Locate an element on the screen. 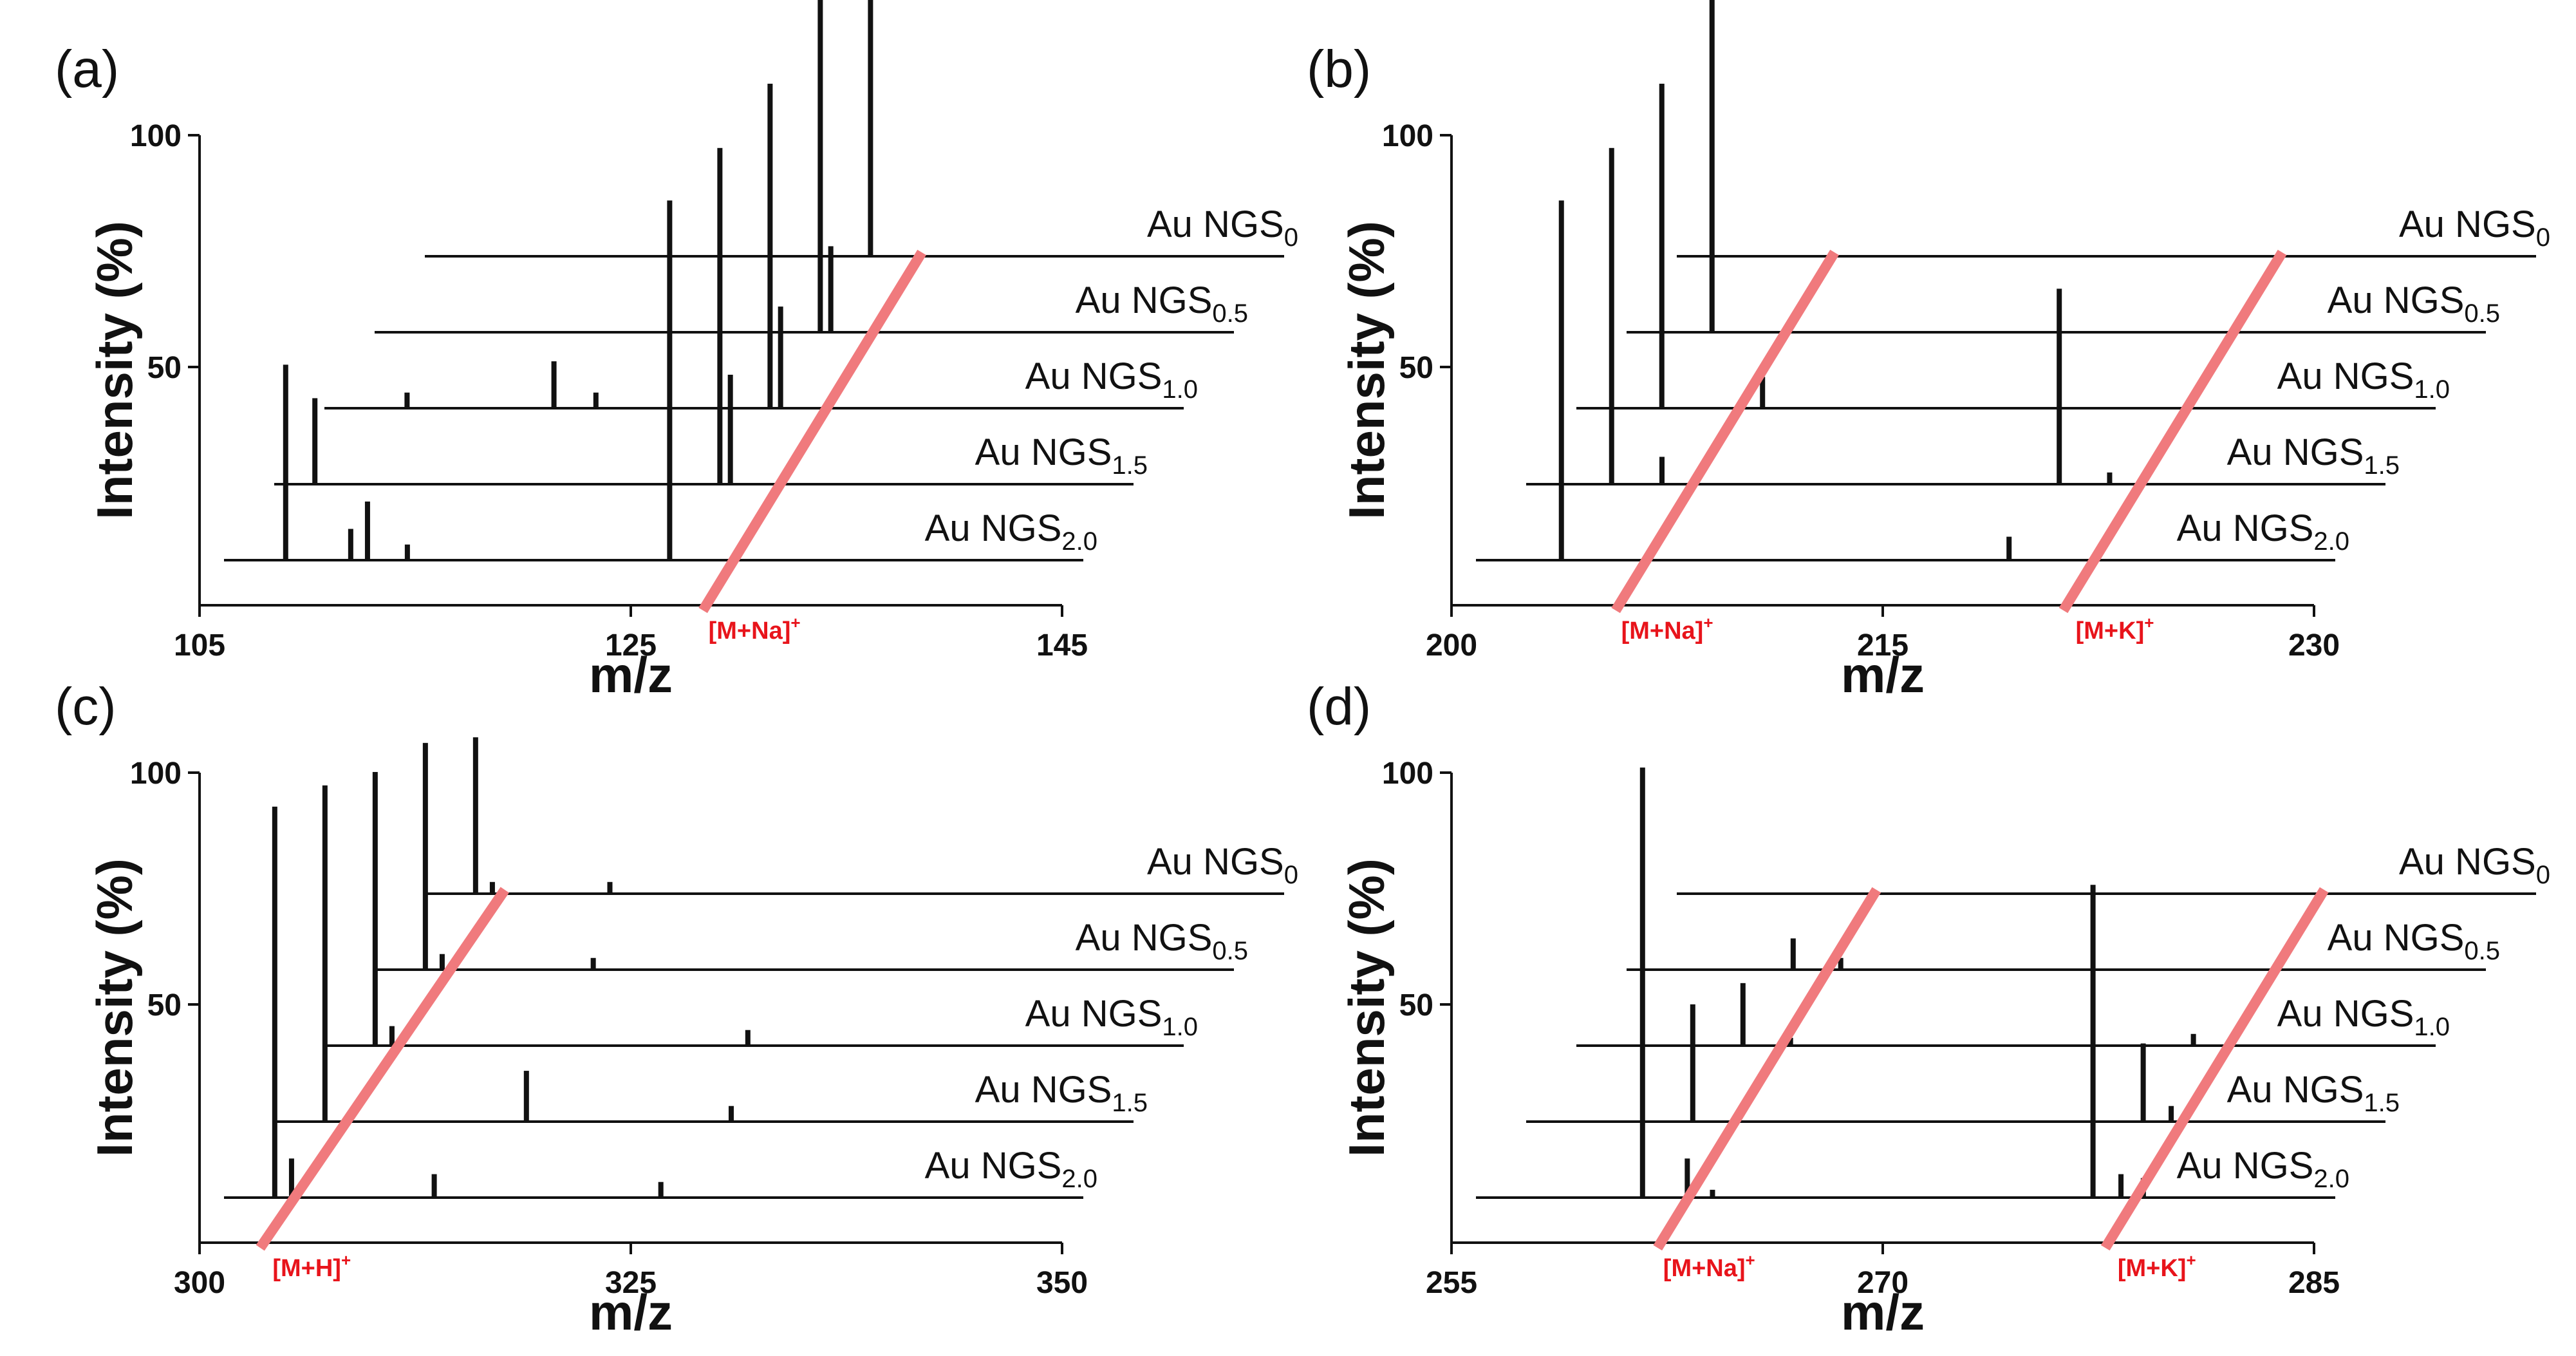 This screenshot has height=1356, width=2576. panel-label: (d) is located at coordinates (1339, 707).